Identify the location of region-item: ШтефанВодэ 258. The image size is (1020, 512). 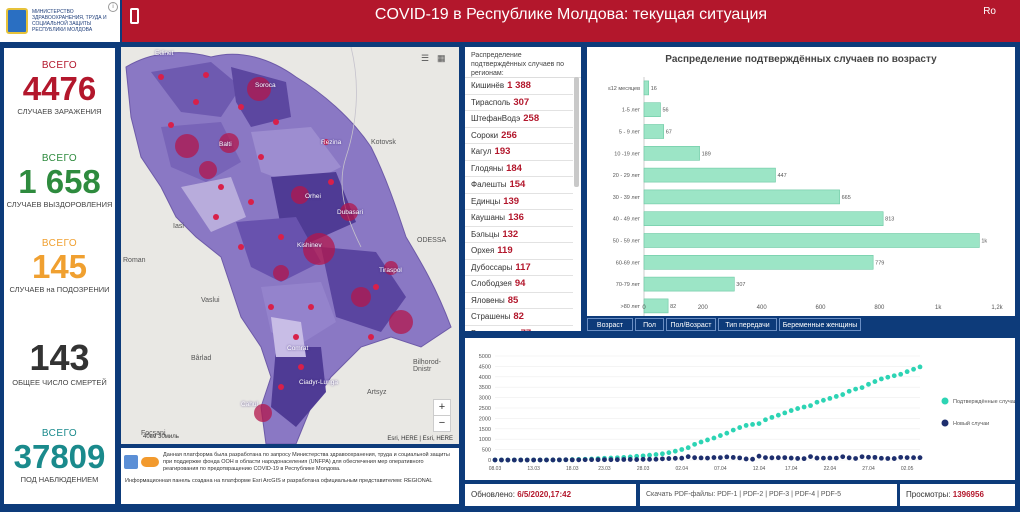
(519, 119).